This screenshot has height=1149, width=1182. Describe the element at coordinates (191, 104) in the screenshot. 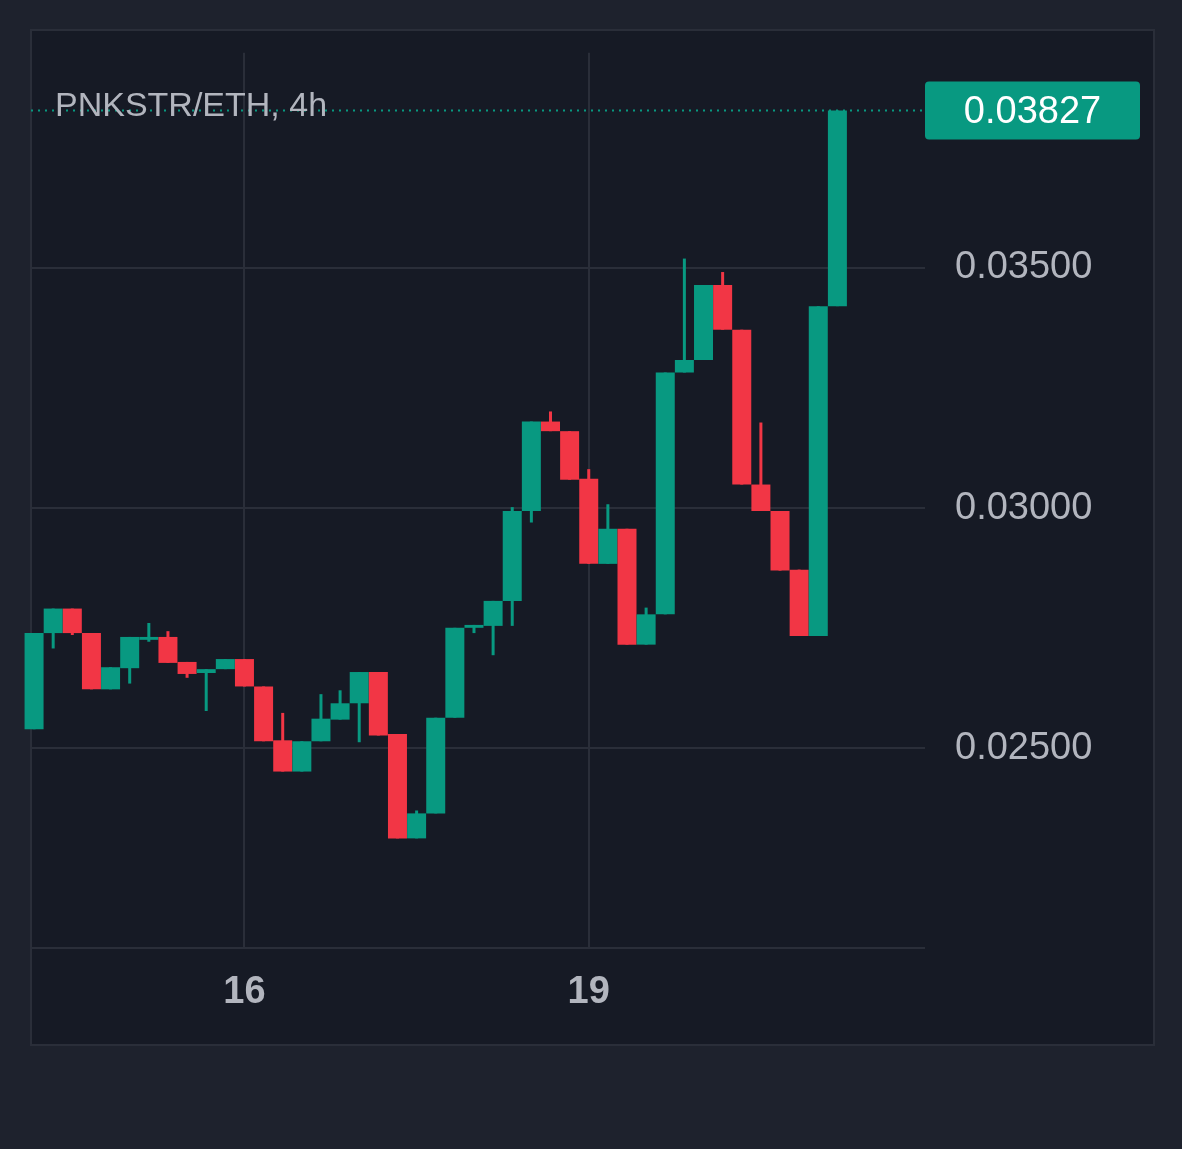

I see `text: PNKSTR/ETH, 4h` at that location.